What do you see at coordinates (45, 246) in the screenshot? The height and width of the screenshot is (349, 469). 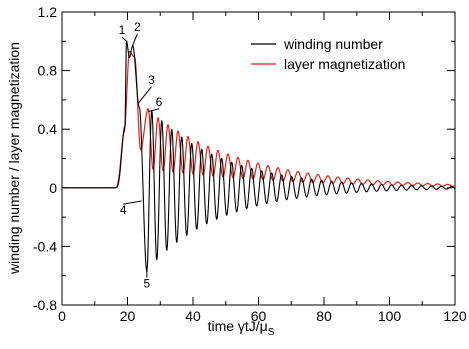 I see `y-tick-label: -0.4` at bounding box center [45, 246].